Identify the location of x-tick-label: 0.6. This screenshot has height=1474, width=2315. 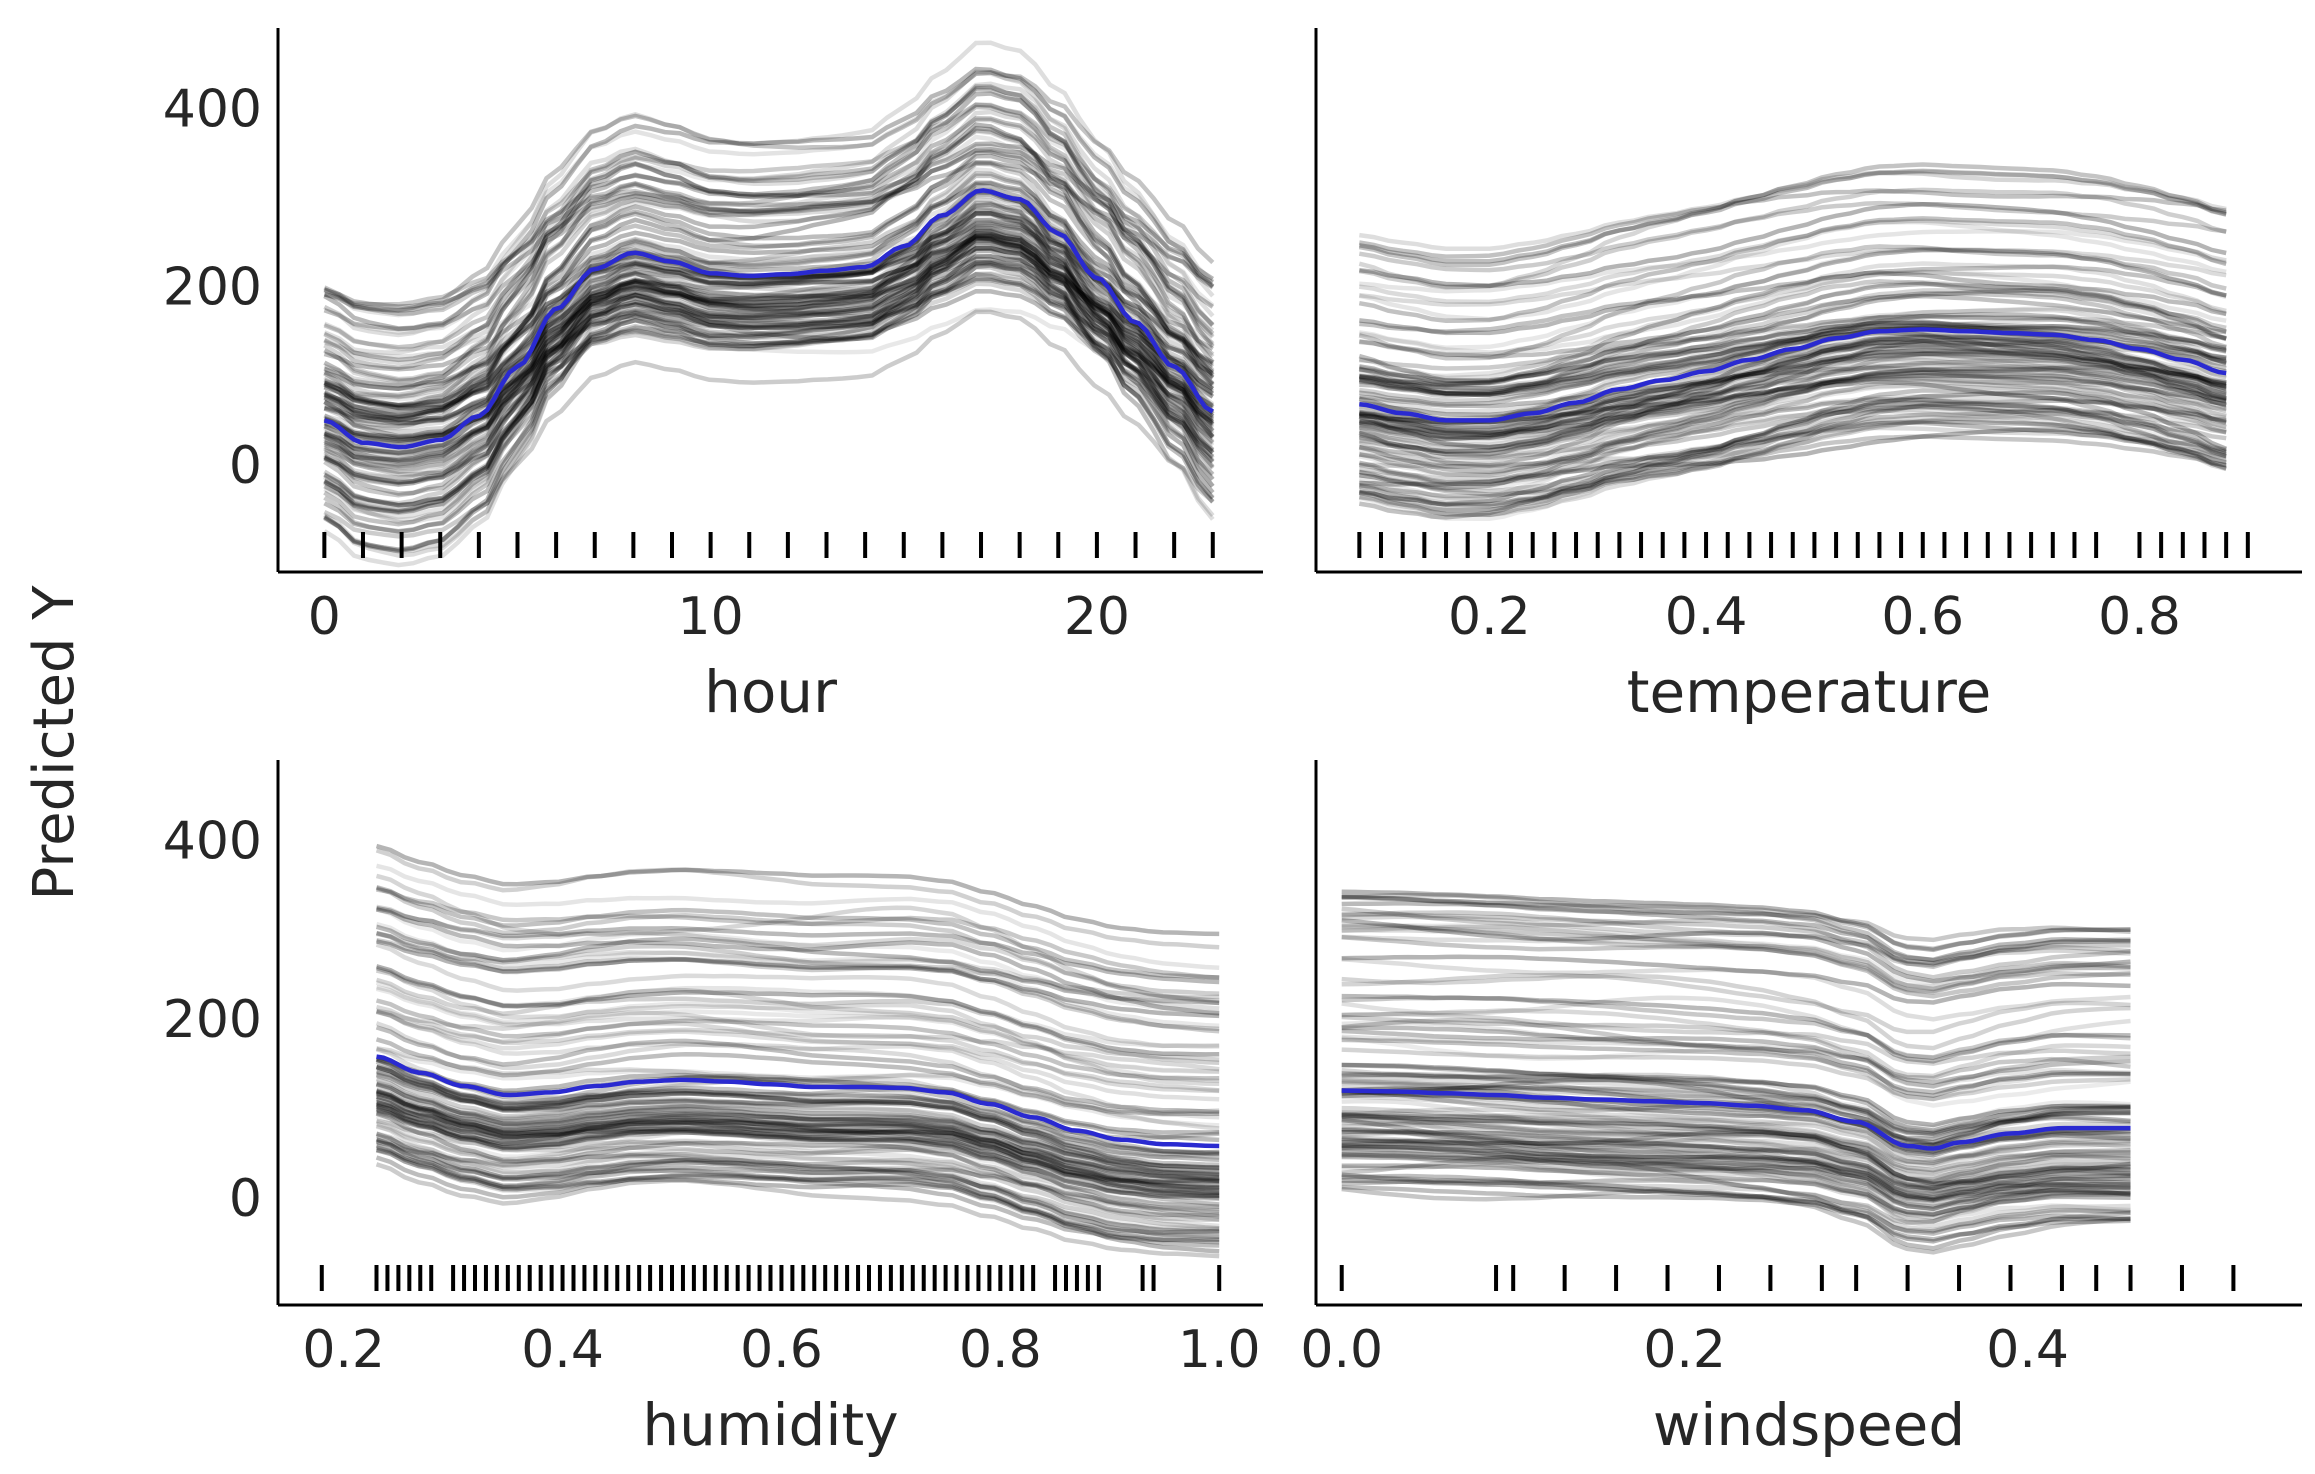
(1922, 617).